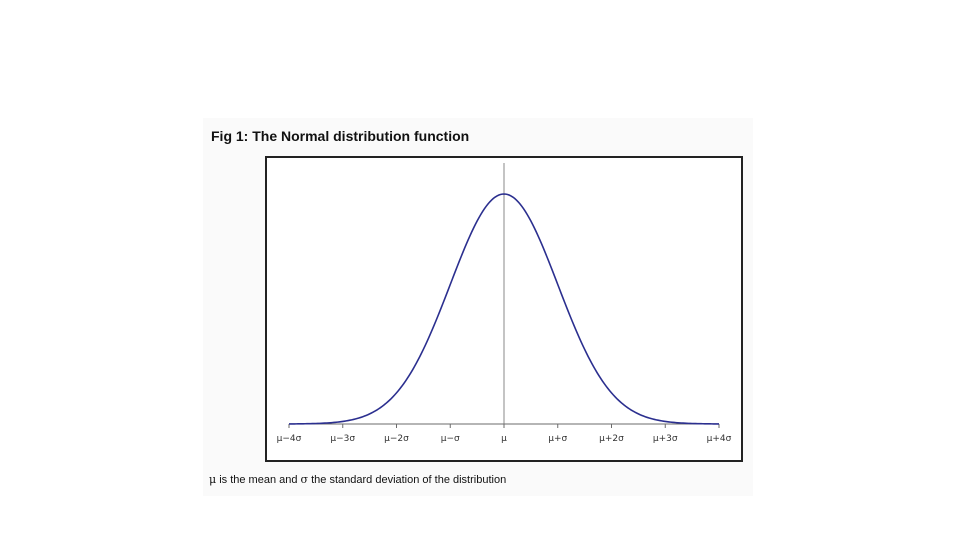  What do you see at coordinates (719, 439) in the screenshot?
I see `x-tick-label: μ+4σ` at bounding box center [719, 439].